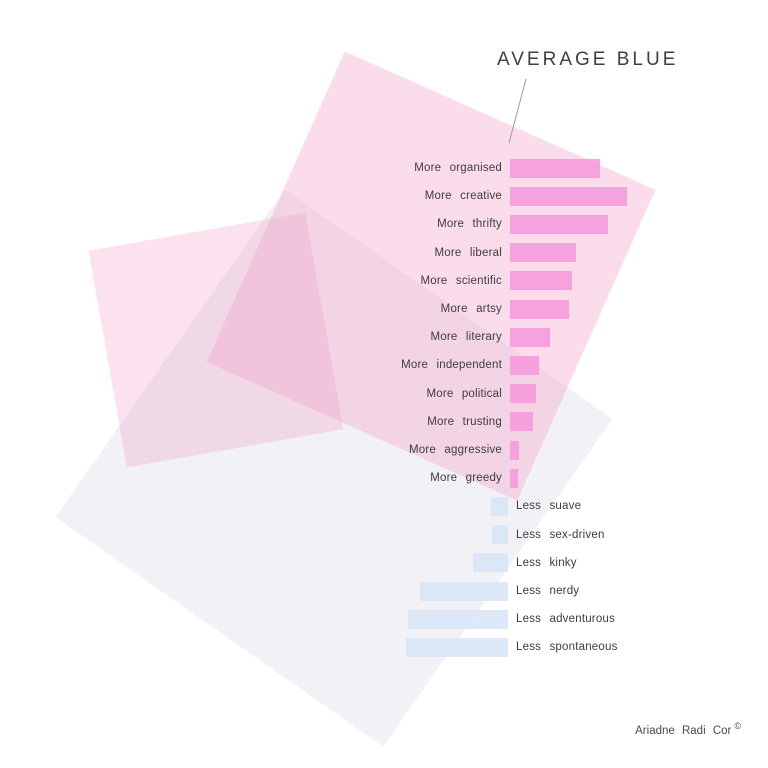 This screenshot has width=768, height=768. I want to click on footer-credit: Ariadne Radi Cor ©, so click(688, 729).